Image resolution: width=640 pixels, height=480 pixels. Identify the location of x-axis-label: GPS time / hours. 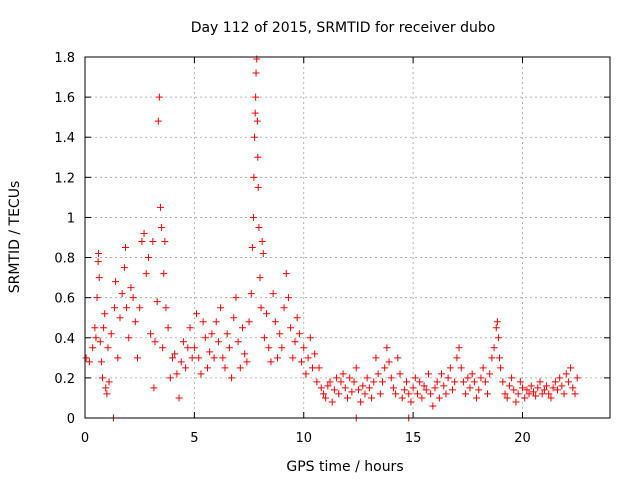
(344, 467).